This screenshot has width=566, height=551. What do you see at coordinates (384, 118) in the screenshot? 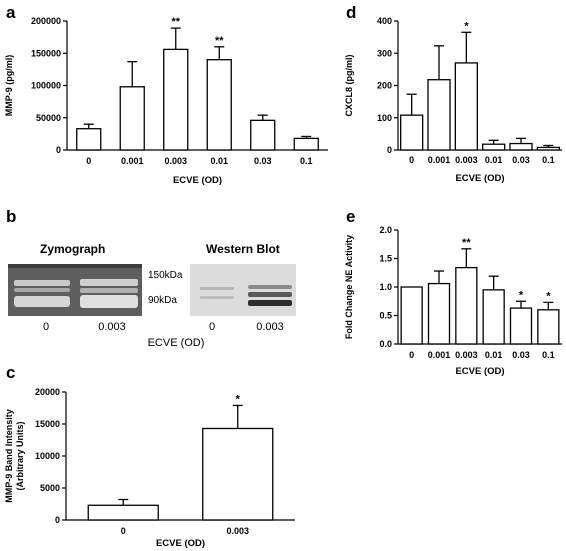
I see `y-tick-label: 100` at bounding box center [384, 118].